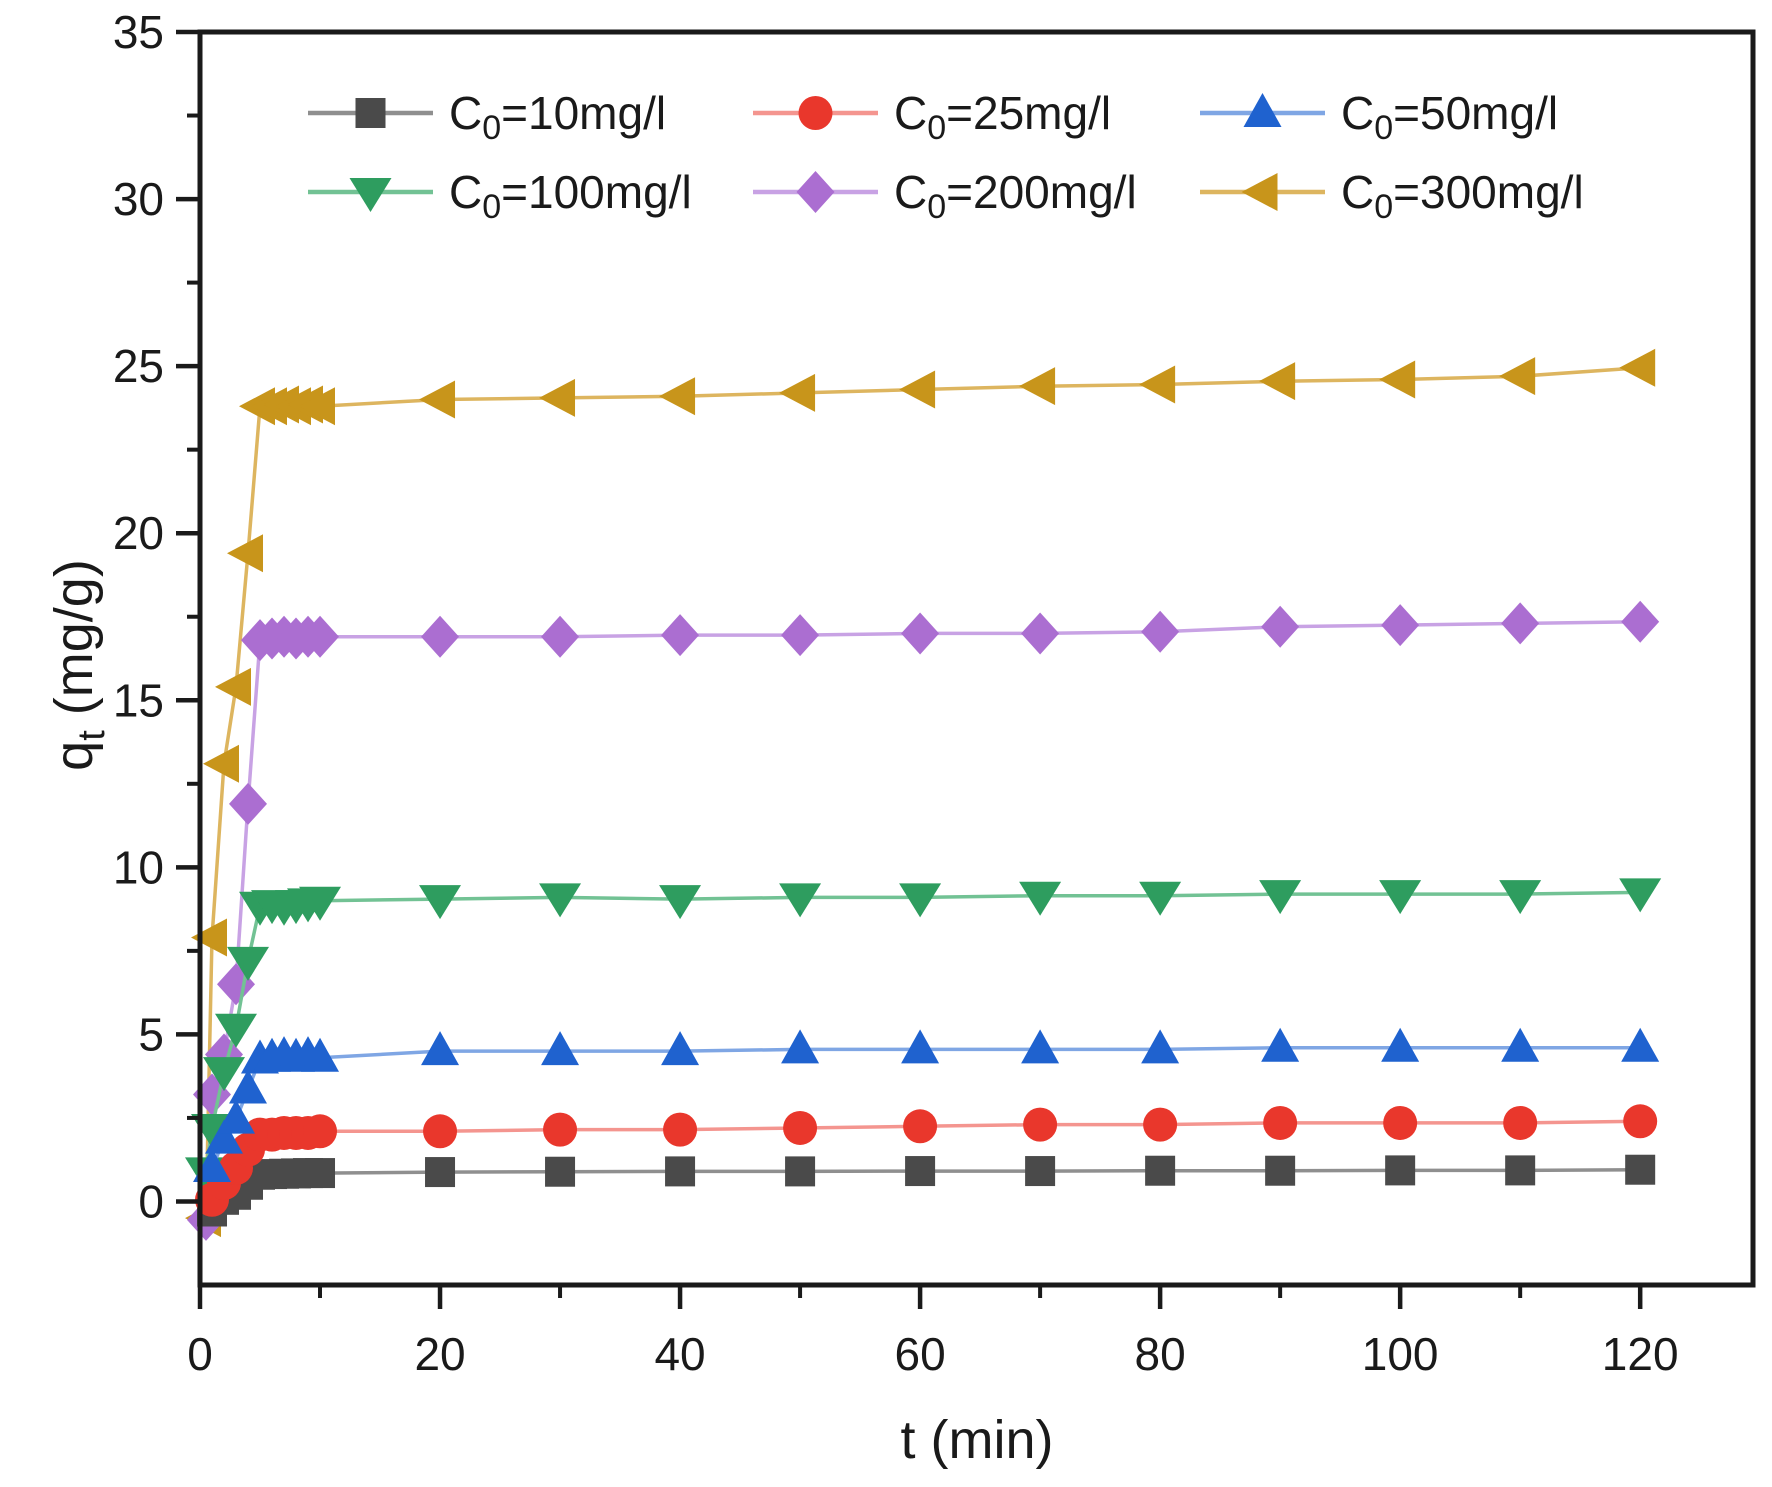 The height and width of the screenshot is (1487, 1772). Describe the element at coordinates (977, 1440) in the screenshot. I see `x-axis-title: t (min)` at that location.